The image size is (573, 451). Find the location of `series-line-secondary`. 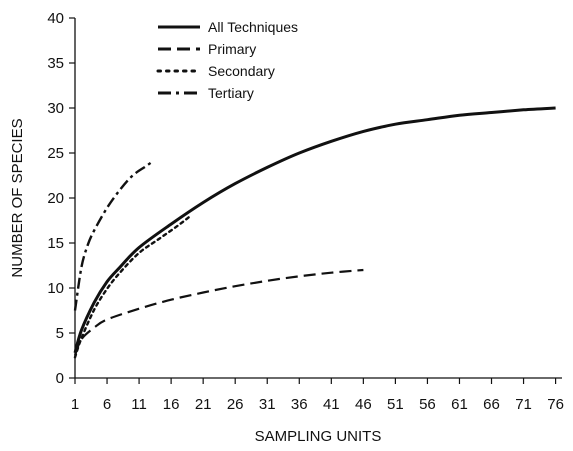

series-line-secondary is located at coordinates (132, 286).